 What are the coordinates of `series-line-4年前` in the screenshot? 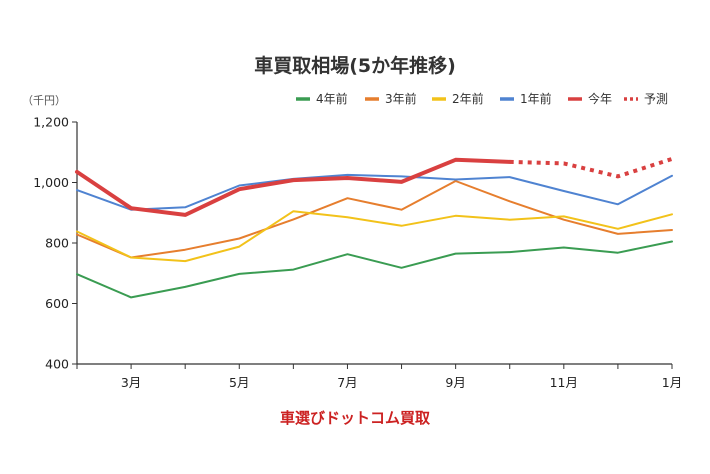 It's located at (374, 269).